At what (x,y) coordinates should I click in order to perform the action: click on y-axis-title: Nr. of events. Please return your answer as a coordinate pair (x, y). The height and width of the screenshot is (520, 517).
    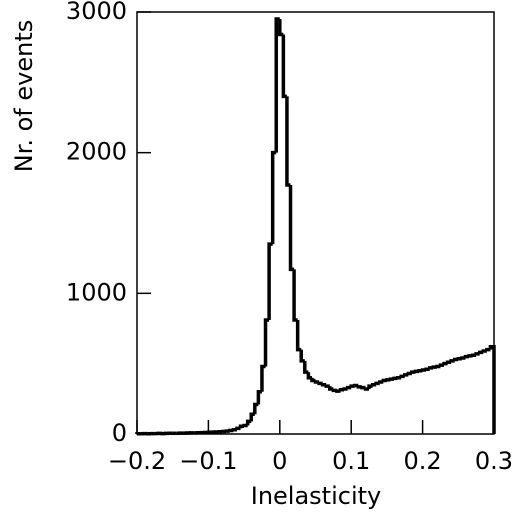
    Looking at the image, I should click on (24, 96).